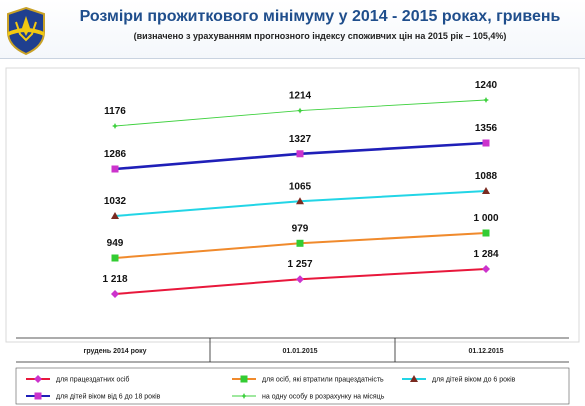  Describe the element at coordinates (115, 201) in the screenshot. I see `data-label: 1032` at that location.